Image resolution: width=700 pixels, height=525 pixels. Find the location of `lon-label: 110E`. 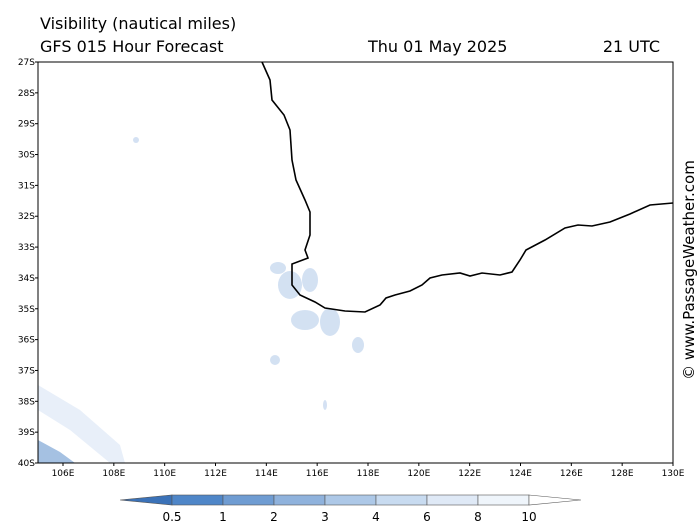

lon-label: 110E is located at coordinates (164, 474).